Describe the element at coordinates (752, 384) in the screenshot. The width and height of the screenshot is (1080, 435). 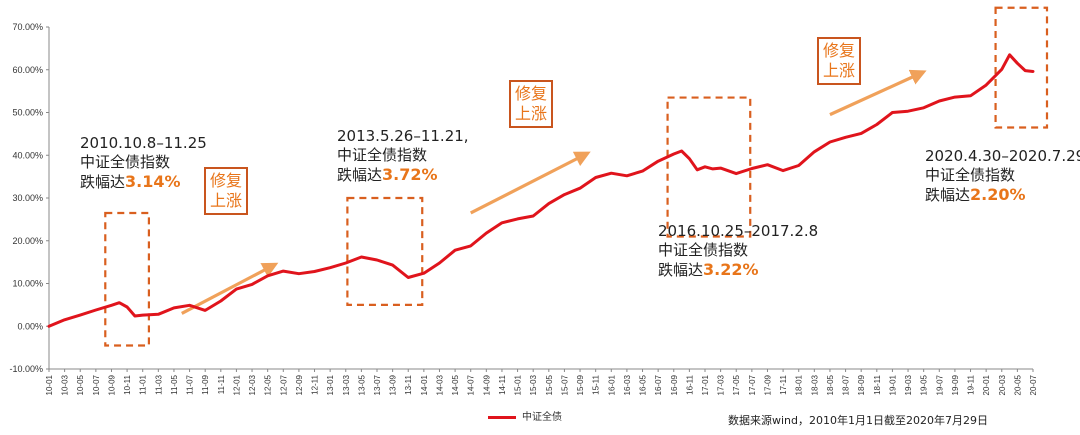
I see `x-tick-label: 17-07` at that location.